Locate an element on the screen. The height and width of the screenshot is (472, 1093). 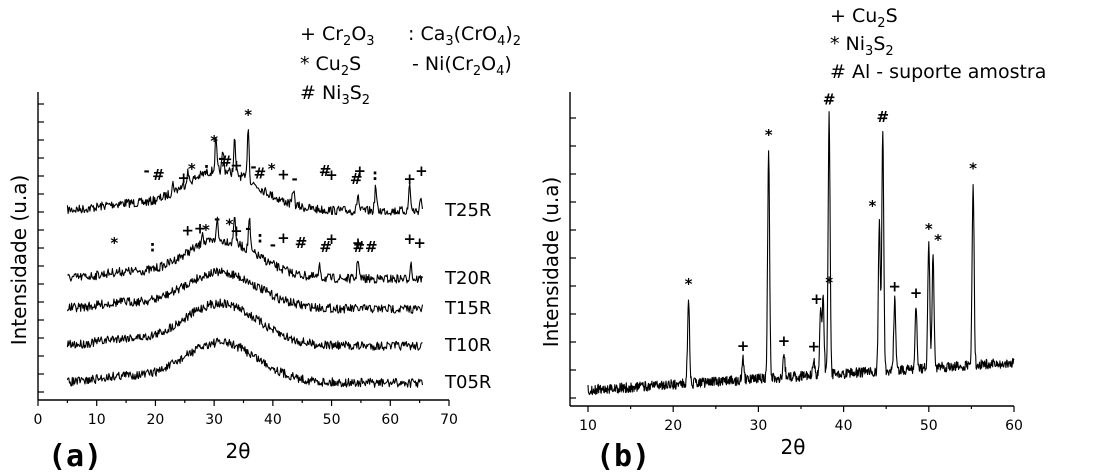
panel-b-x-tick-label: 60 is located at coordinates (1014, 426).